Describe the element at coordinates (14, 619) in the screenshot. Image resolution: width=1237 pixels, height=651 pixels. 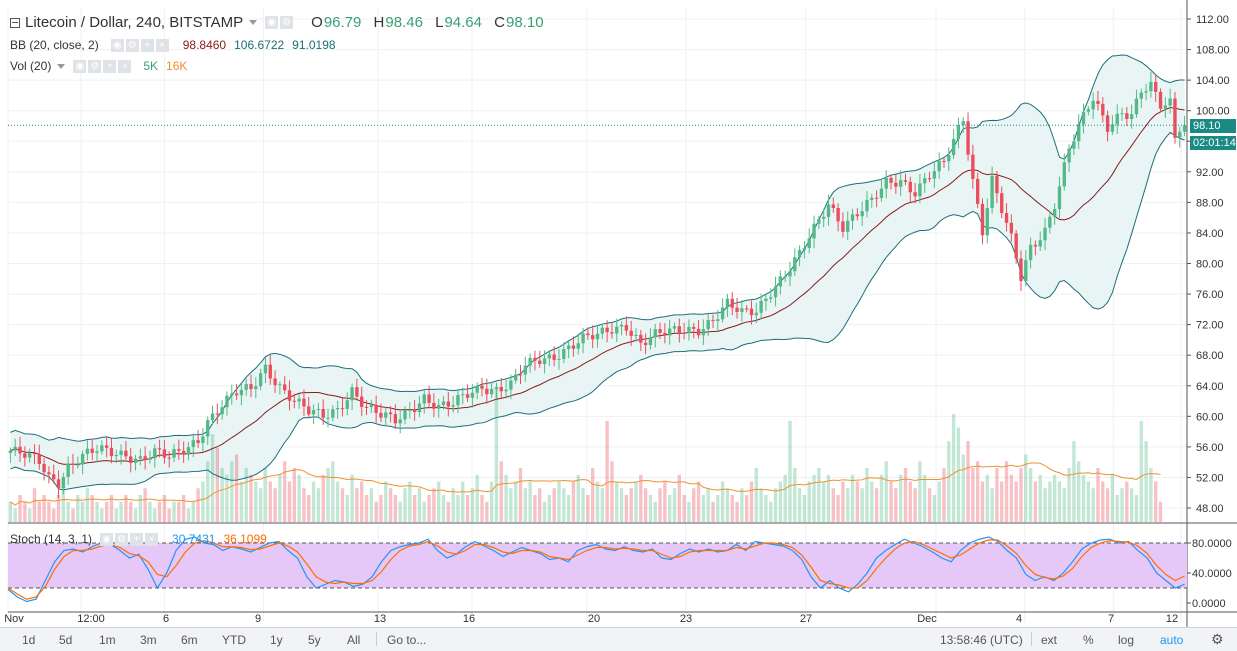
I see `time-tick-label: Nov` at that location.